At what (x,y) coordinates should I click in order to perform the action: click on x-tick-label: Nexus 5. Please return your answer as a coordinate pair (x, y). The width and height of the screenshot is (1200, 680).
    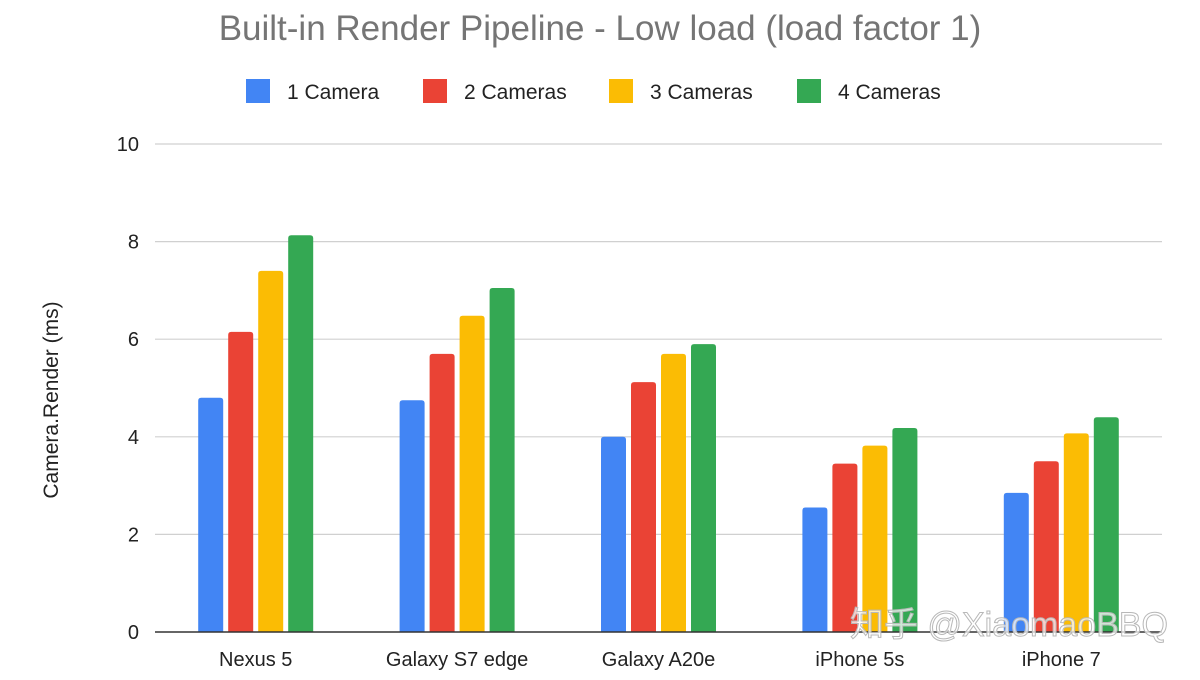
    Looking at the image, I should click on (255, 660).